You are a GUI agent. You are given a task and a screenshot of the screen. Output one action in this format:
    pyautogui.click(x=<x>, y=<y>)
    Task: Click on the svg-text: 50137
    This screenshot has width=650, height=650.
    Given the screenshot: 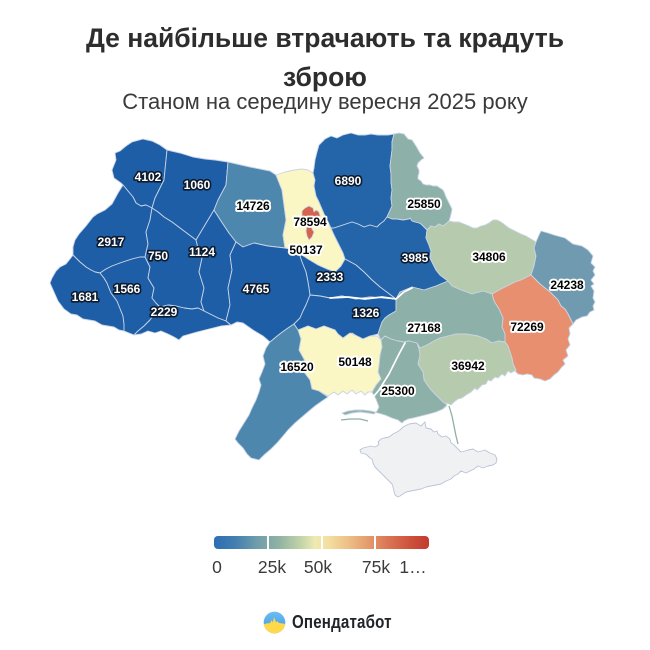 What is the action you would take?
    pyautogui.click(x=306, y=250)
    